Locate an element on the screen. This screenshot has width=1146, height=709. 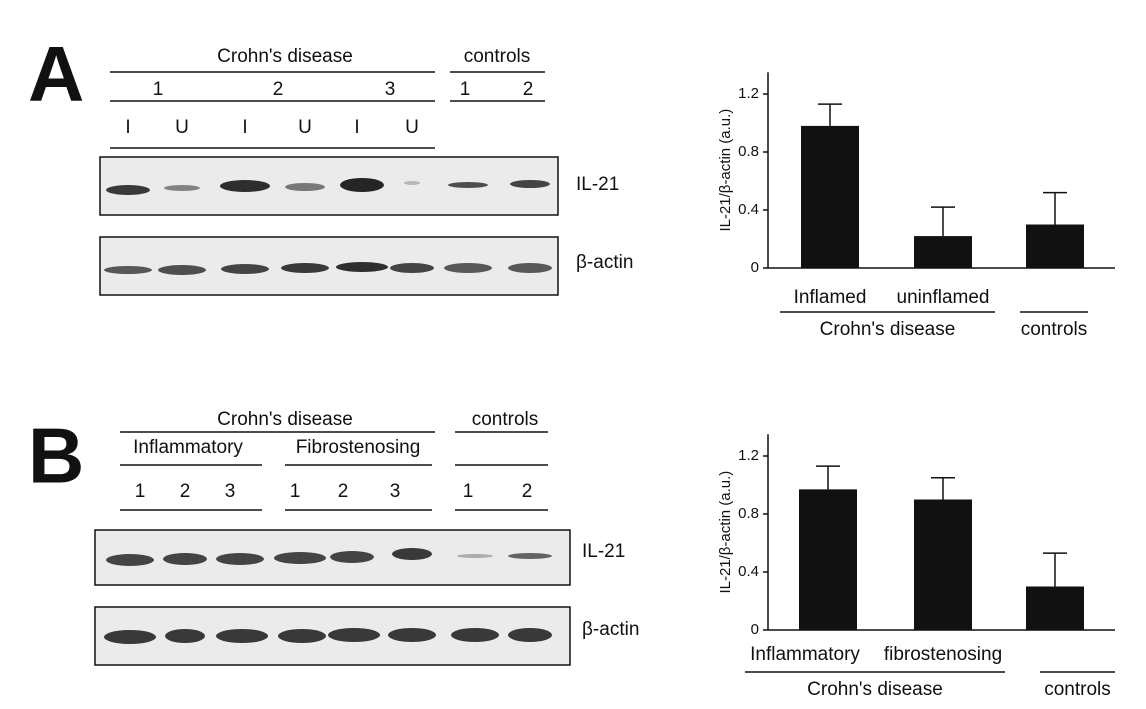
x-tick-label: Inflamed is located at coordinates (830, 297).